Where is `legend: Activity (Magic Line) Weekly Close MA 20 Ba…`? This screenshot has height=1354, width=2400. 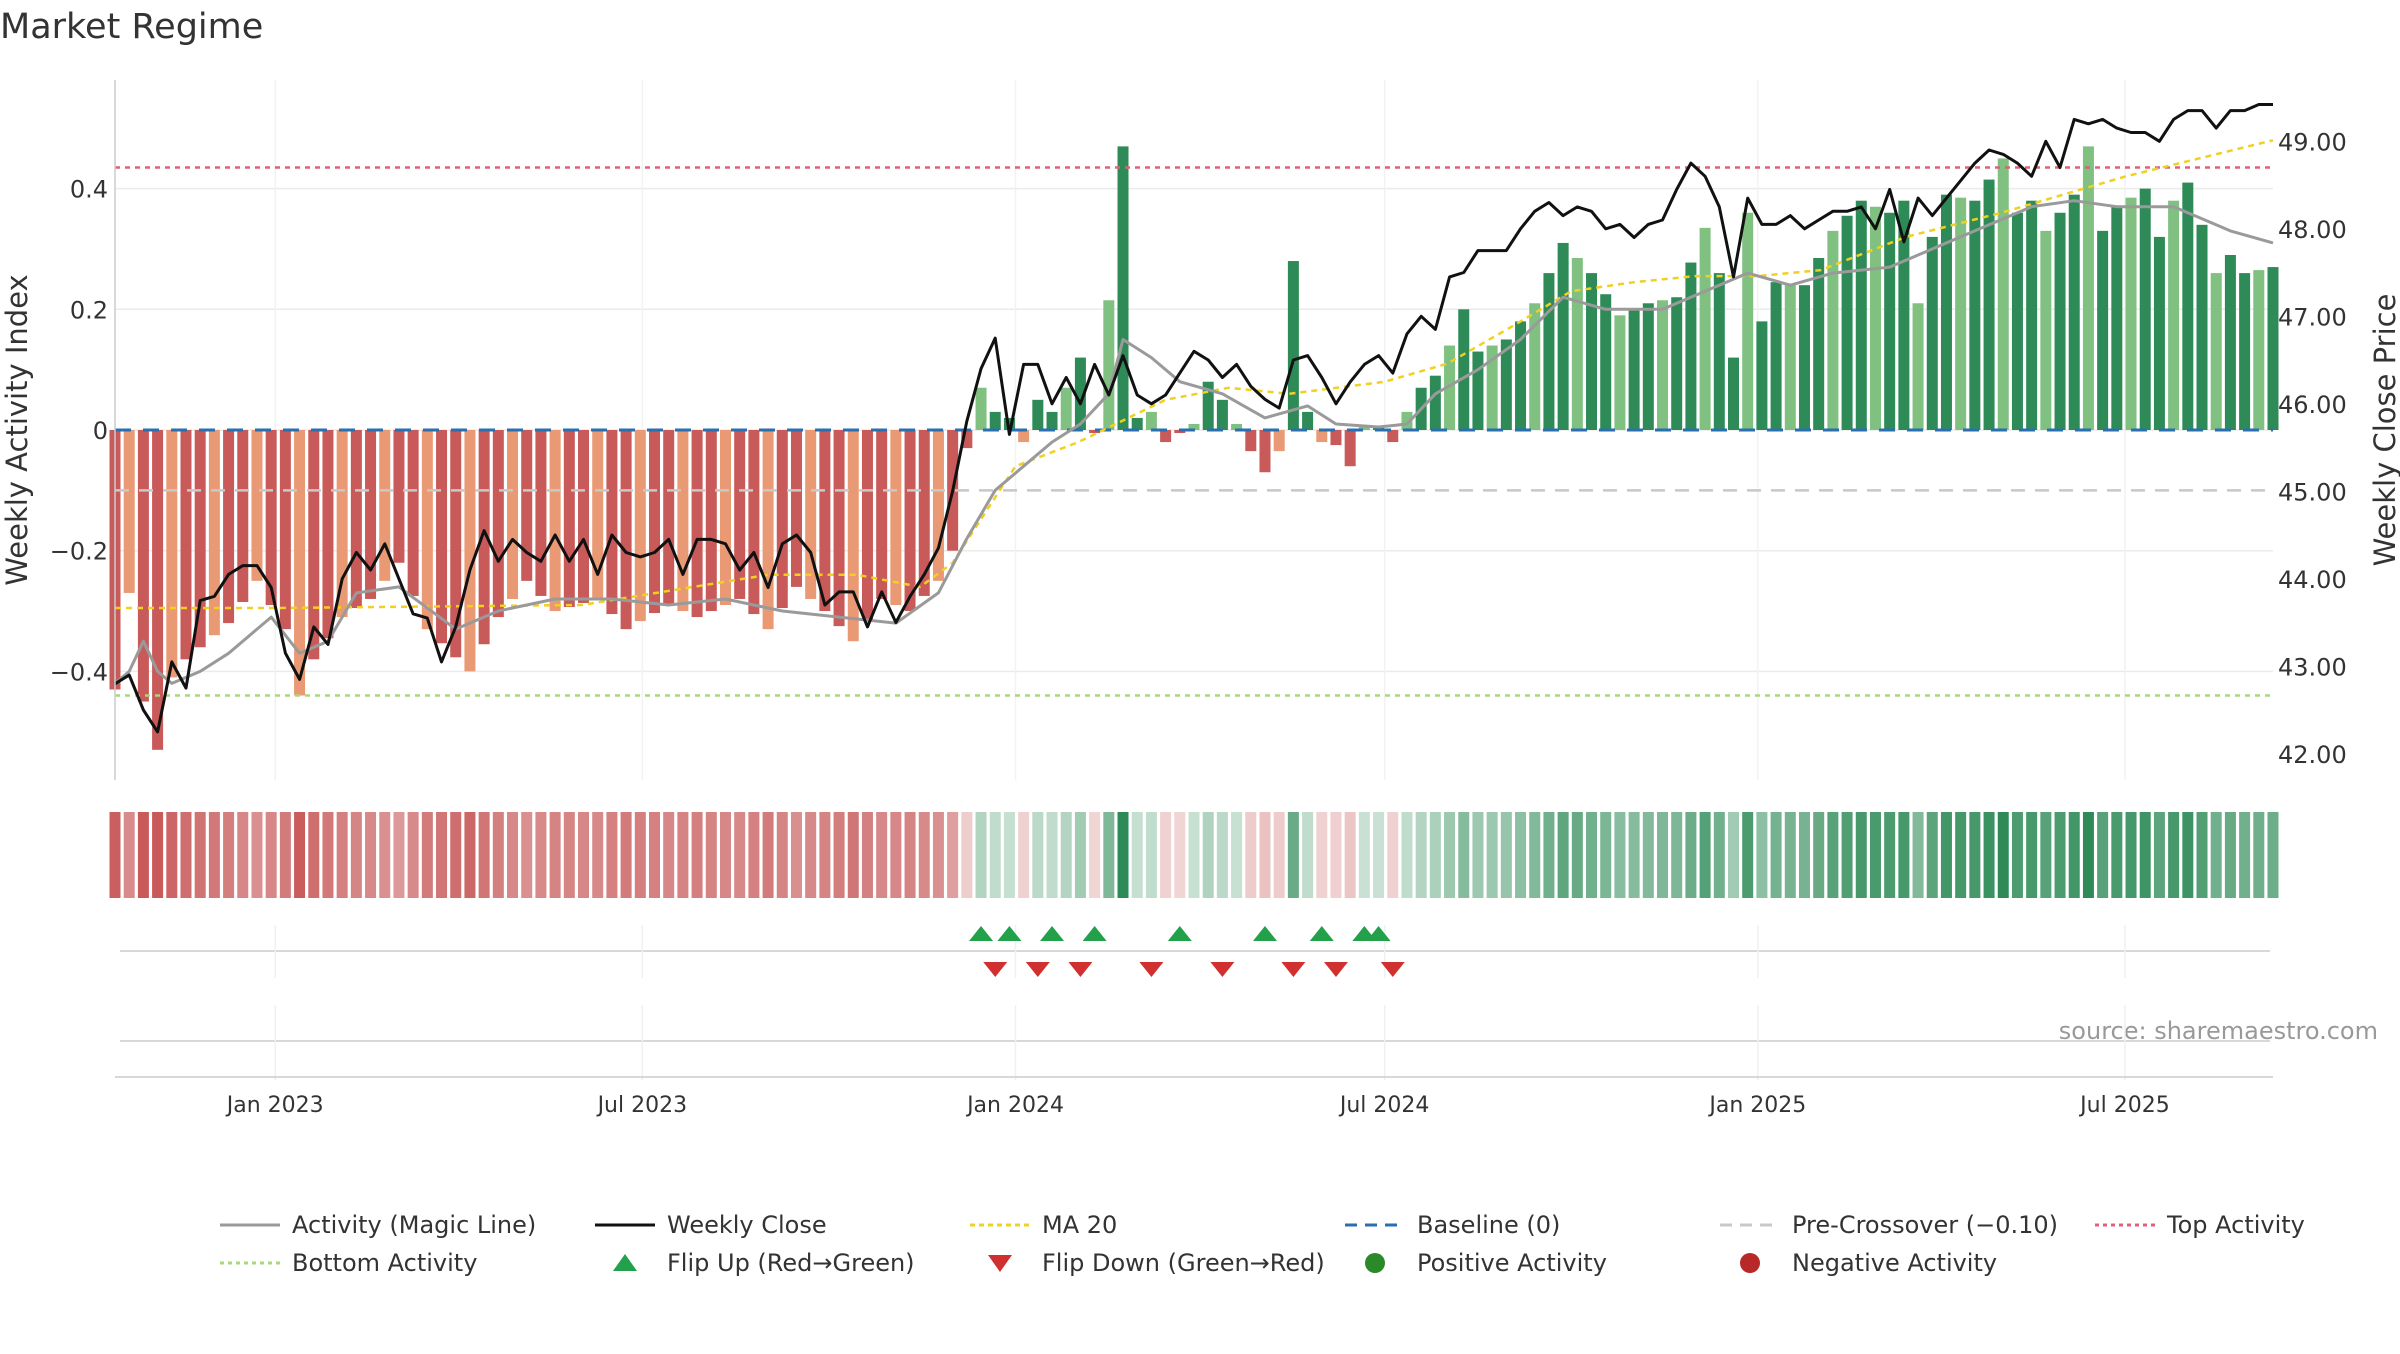 legend: Activity (Magic Line) Weekly Close MA 20 Ba… is located at coordinates (1262, 1244).